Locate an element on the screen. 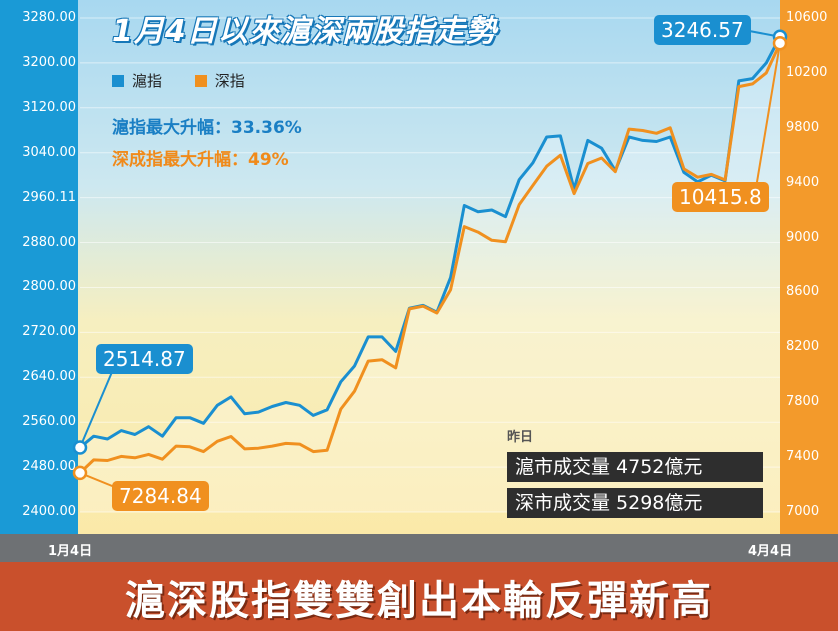 The width and height of the screenshot is (838, 631). right-tick-label: 9800 is located at coordinates (803, 127).